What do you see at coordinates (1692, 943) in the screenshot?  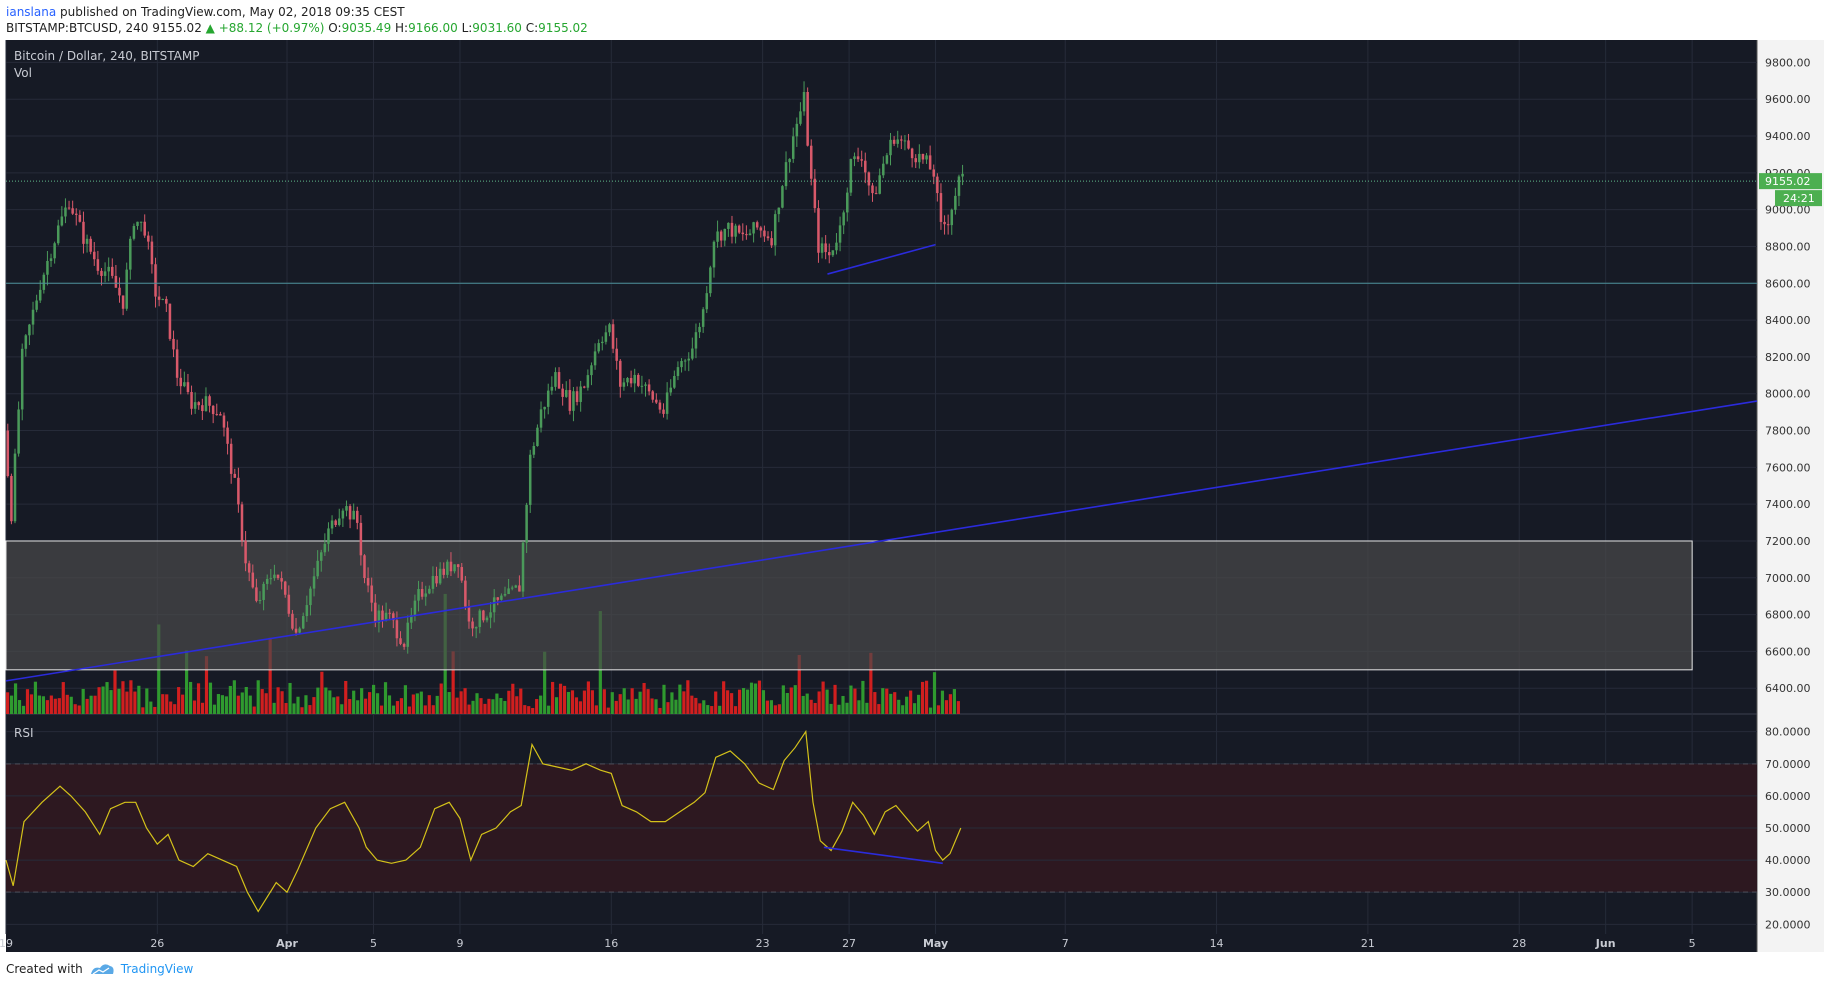 I see `time-tick-label: 5` at bounding box center [1692, 943].